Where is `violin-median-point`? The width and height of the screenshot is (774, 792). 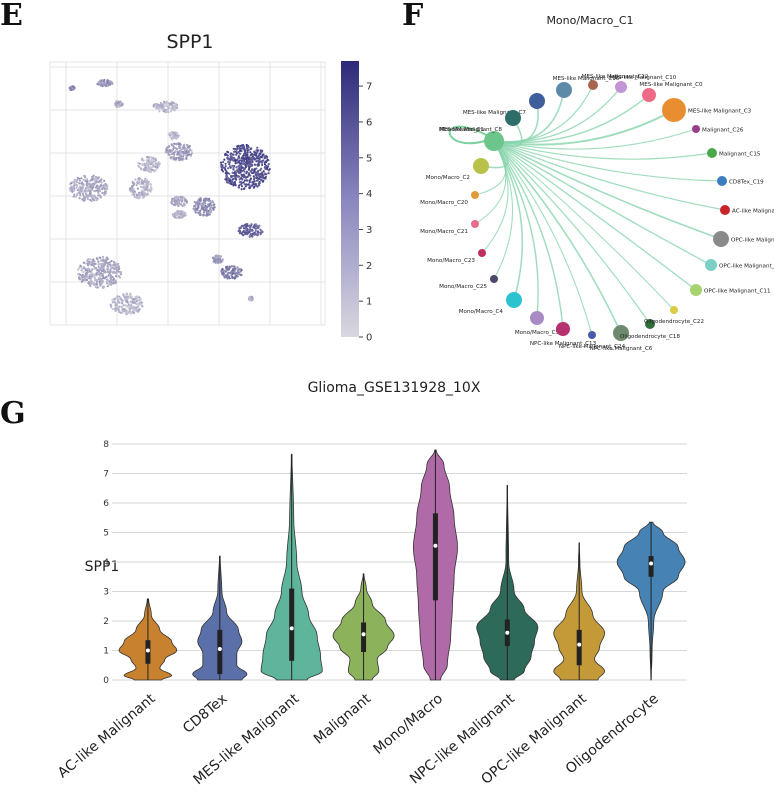 violin-median-point is located at coordinates (363, 634).